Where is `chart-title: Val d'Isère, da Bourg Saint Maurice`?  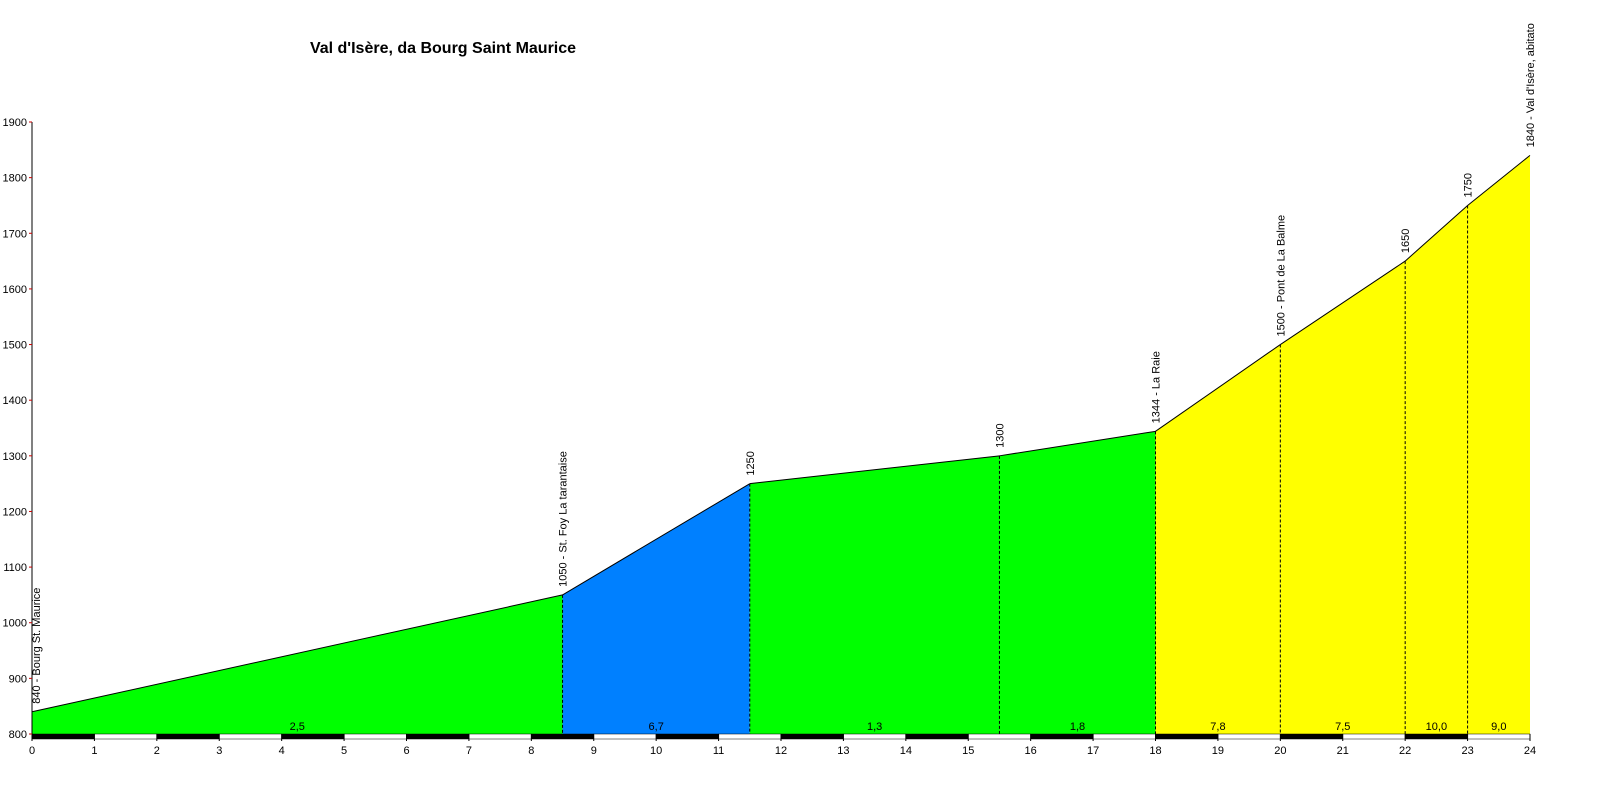
chart-title: Val d'Isère, da Bourg Saint Maurice is located at coordinates (443, 48).